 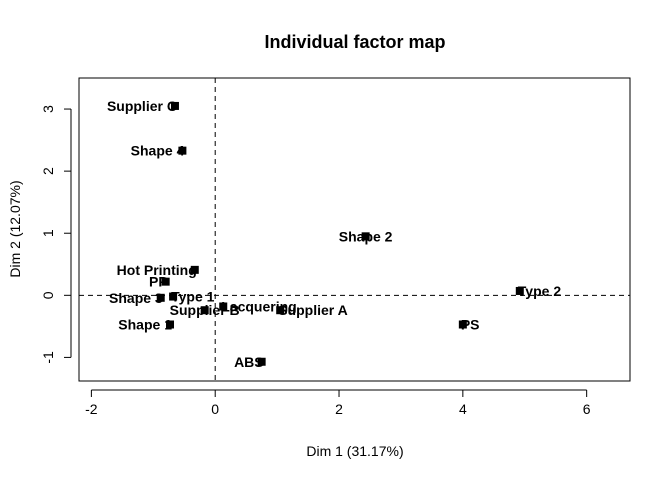 I want to click on x-axis: -2 0 2 4 6, so click(x=338, y=403).